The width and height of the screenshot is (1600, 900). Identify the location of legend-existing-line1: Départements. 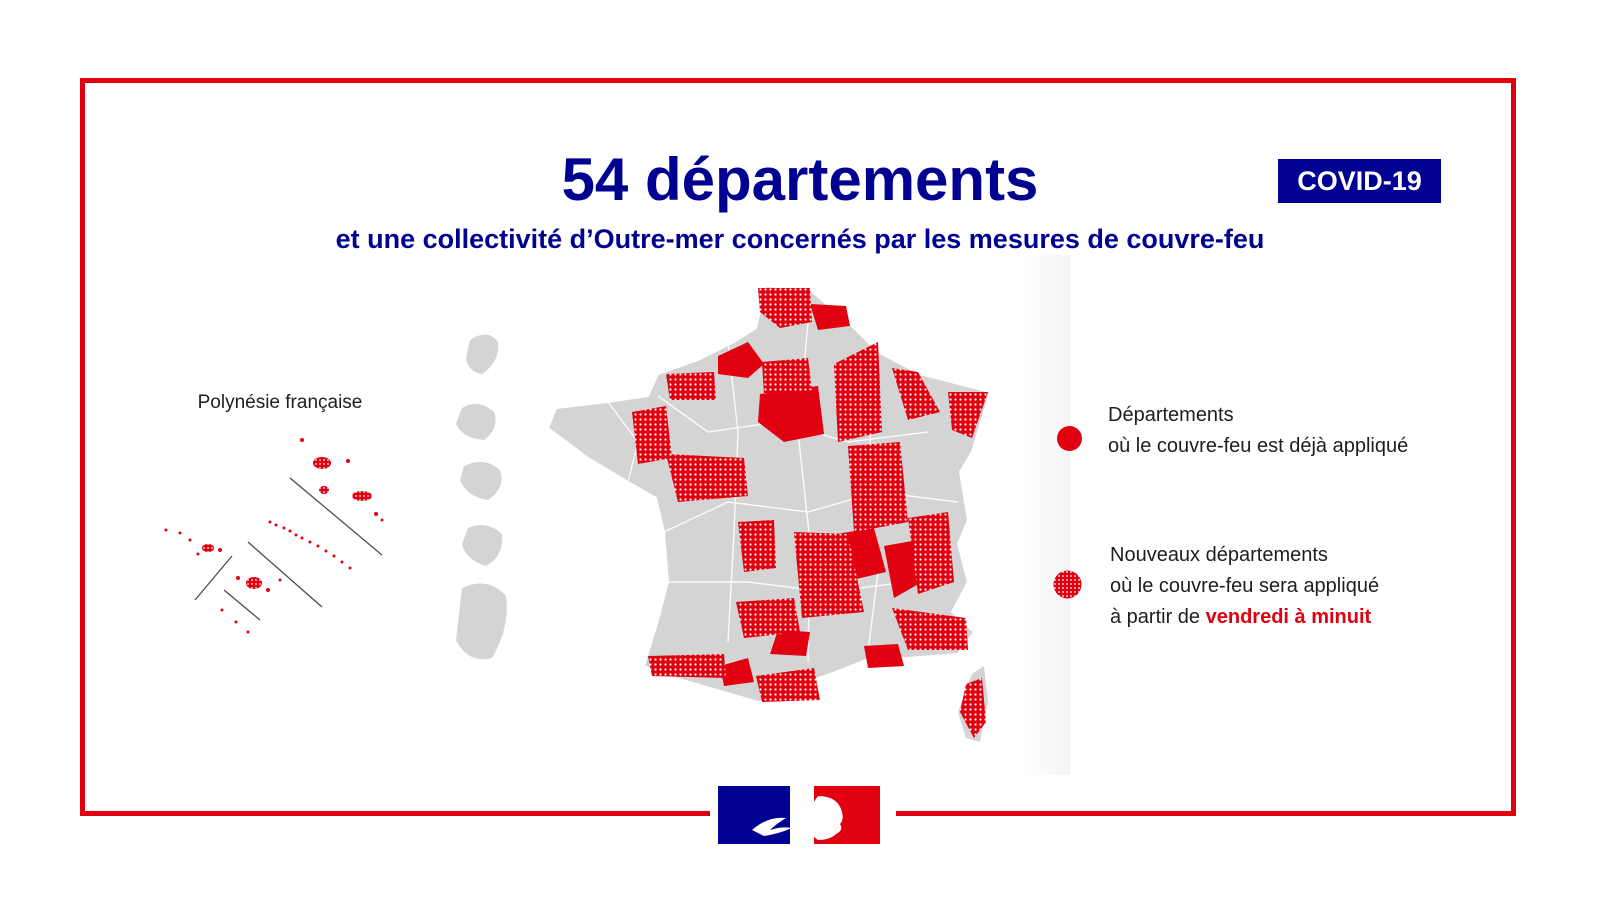
(1171, 415).